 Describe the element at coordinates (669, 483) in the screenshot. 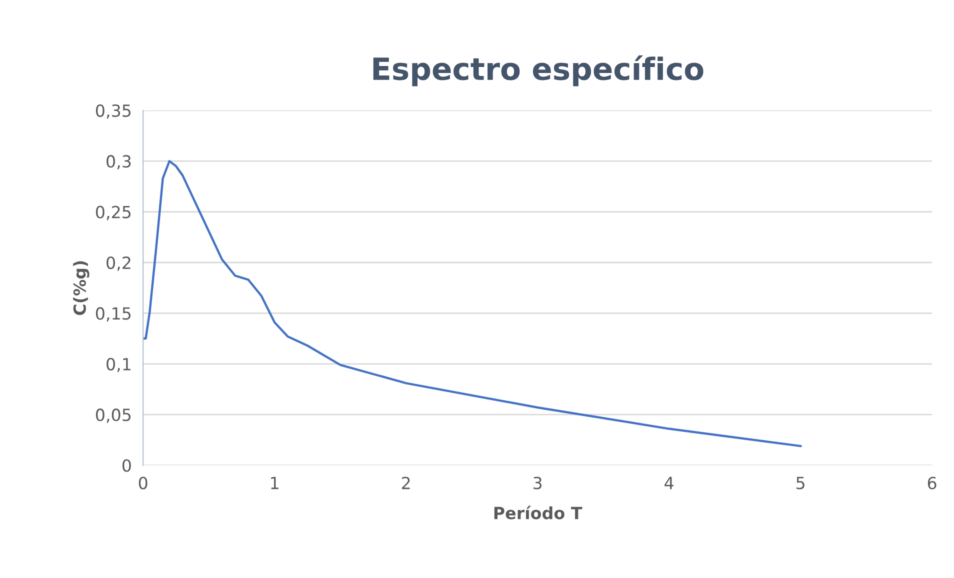

I see `x-tick-label: 4` at that location.